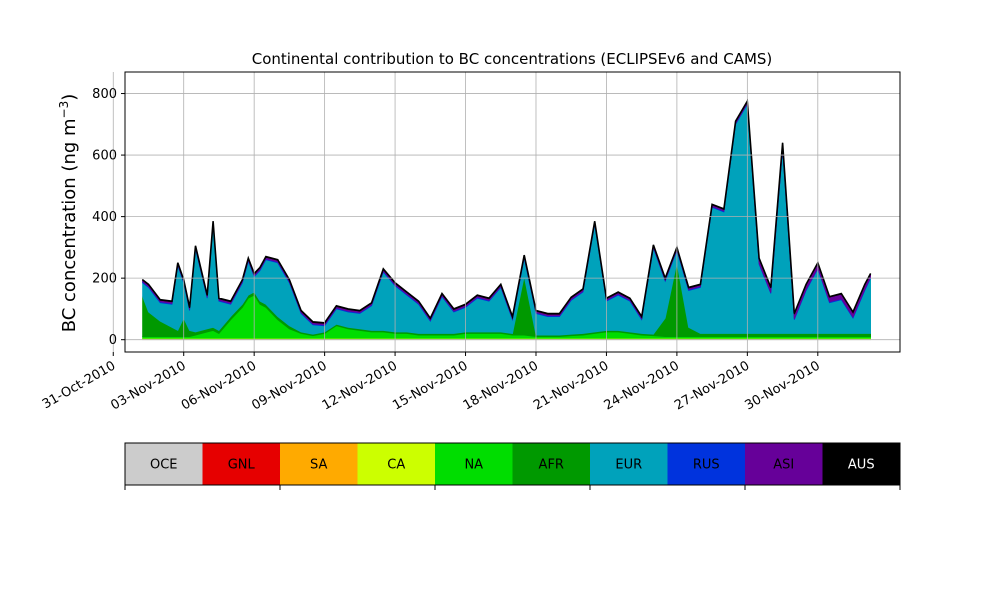 This screenshot has height=600, width=1000. What do you see at coordinates (642, 385) in the screenshot?
I see `x-tick-label: 24-Nov-2010` at bounding box center [642, 385].